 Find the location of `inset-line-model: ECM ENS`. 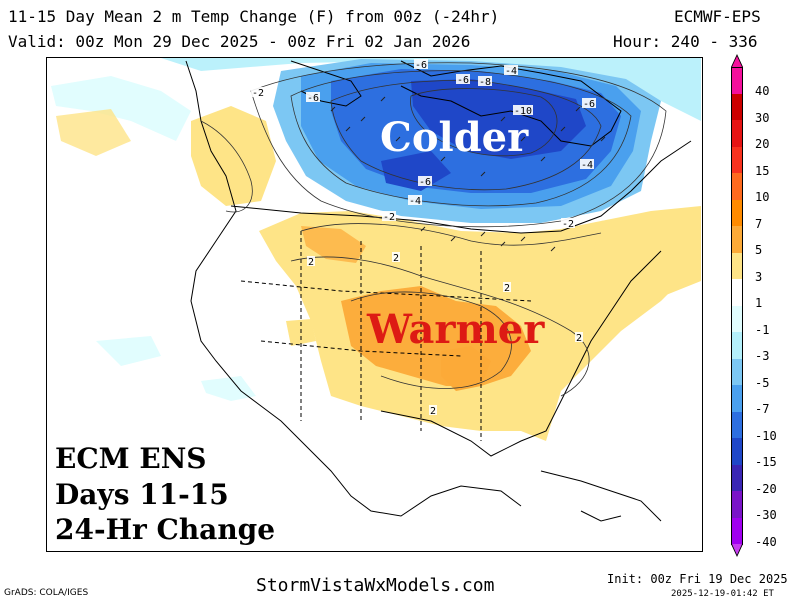

inset-line-model: ECM ENS is located at coordinates (131, 458).